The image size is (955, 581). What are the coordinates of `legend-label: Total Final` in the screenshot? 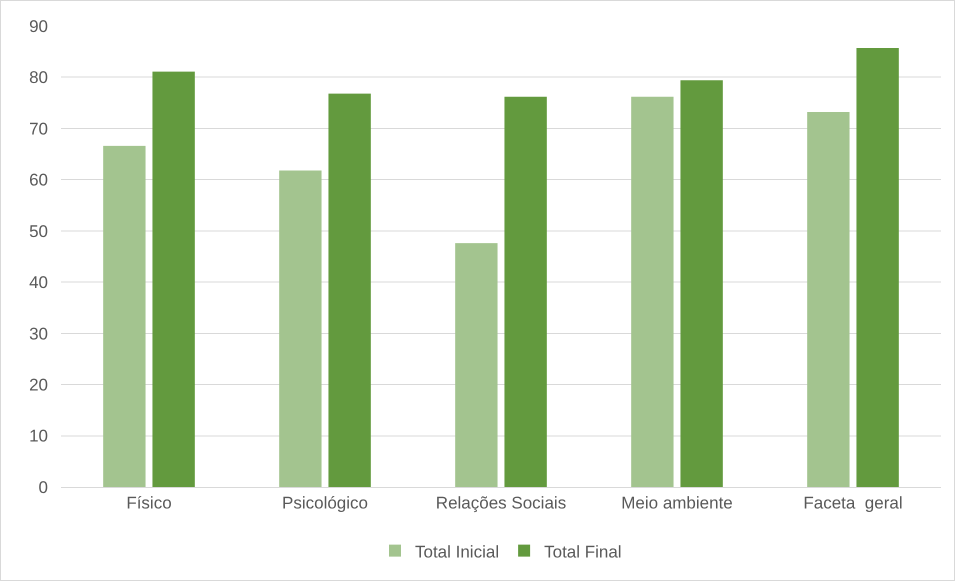 It's located at (583, 552).